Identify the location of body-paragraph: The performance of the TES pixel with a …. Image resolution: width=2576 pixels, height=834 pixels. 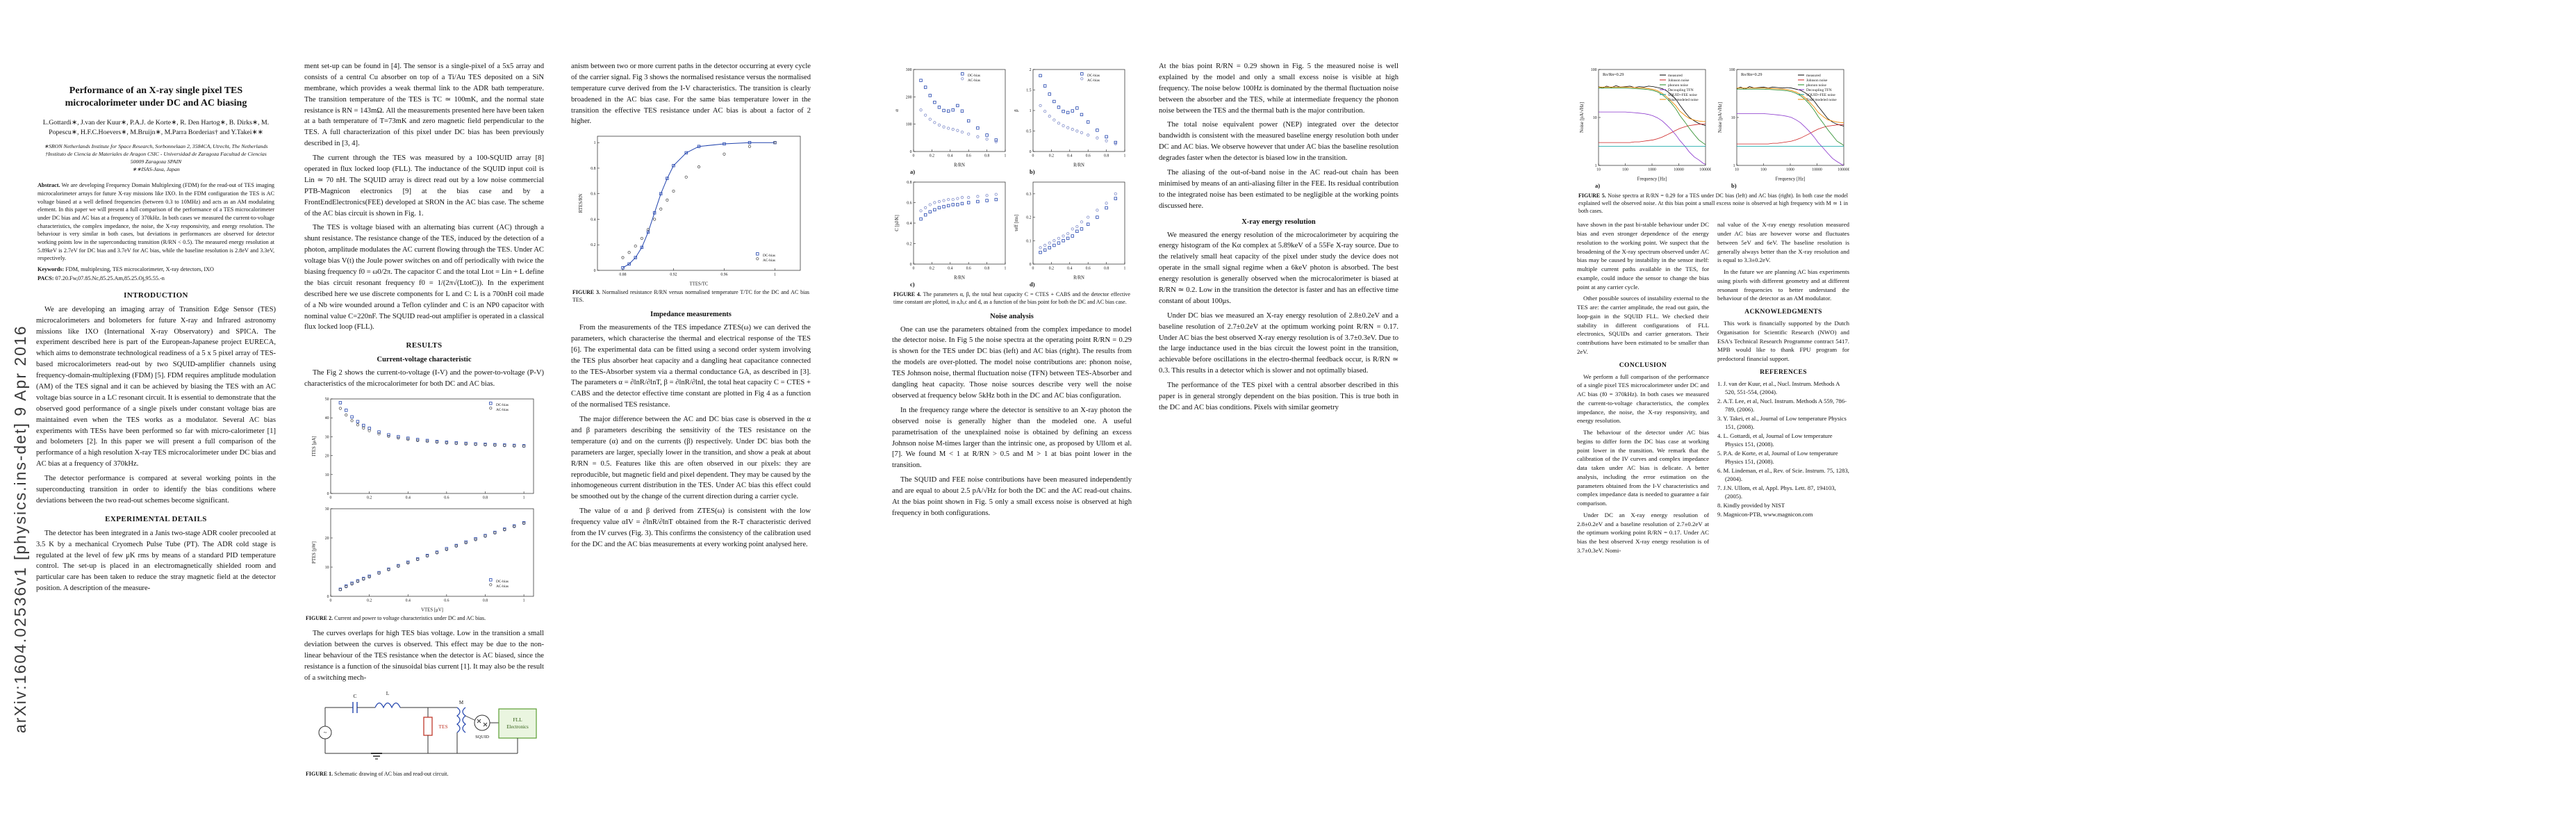
(1279, 396).